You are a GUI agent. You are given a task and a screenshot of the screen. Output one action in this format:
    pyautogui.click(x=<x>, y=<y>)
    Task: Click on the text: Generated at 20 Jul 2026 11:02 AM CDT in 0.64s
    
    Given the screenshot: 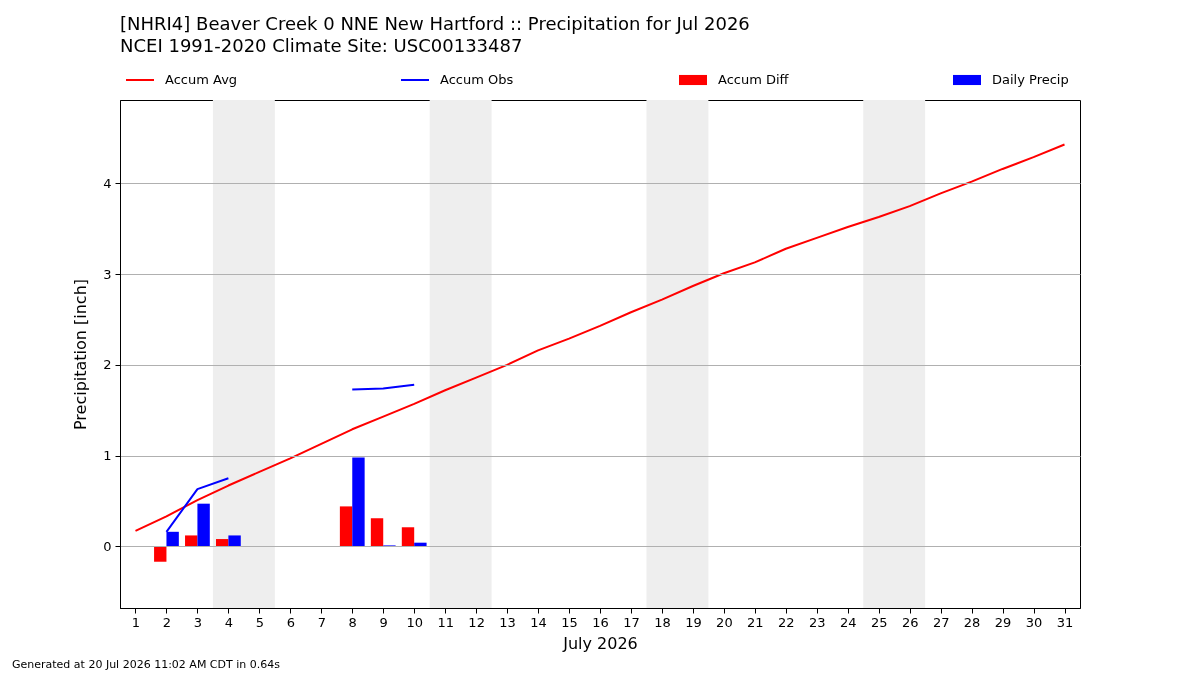 What is the action you would take?
    pyautogui.click(x=146, y=664)
    